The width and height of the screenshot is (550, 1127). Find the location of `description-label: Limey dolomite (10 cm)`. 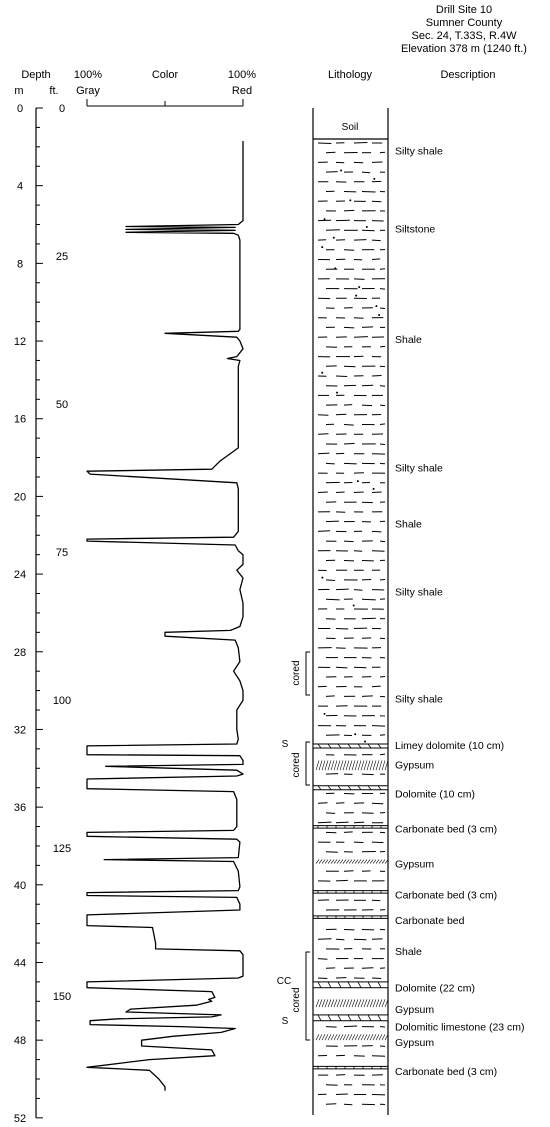

description-label: Limey dolomite (10 cm) is located at coordinates (449, 746).